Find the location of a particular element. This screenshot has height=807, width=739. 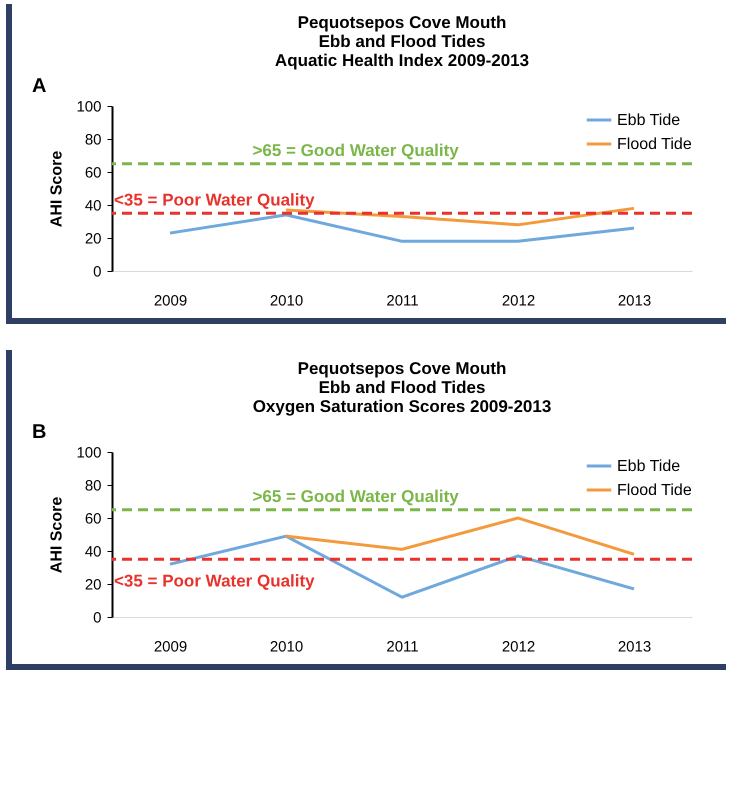

text: A is located at coordinates (39, 86).